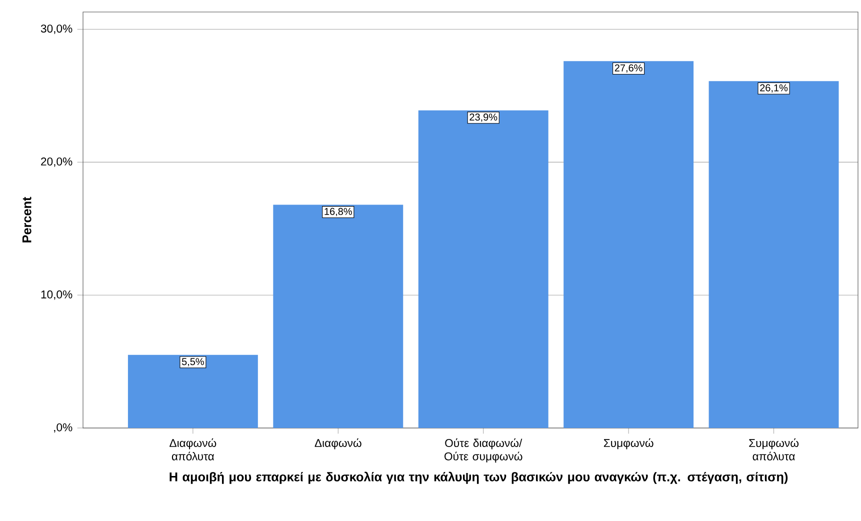 The image size is (861, 521). I want to click on data-label: 16,8%, so click(338, 212).